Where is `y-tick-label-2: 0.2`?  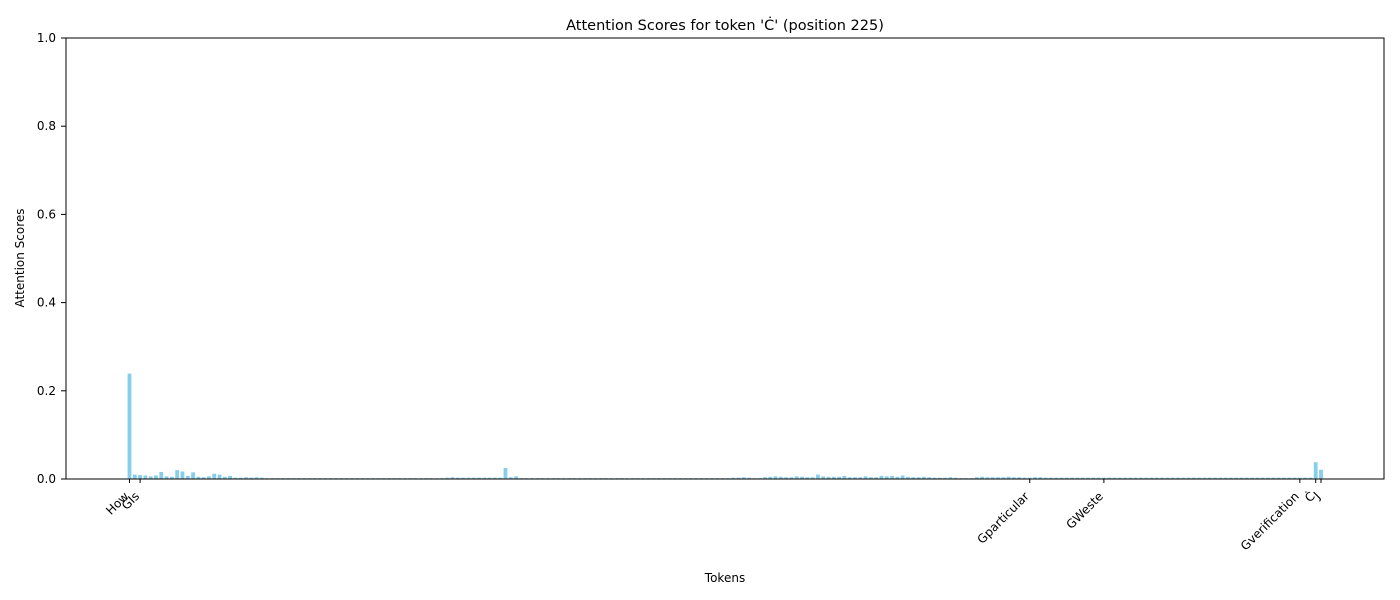 y-tick-label-2: 0.2 is located at coordinates (46, 391).